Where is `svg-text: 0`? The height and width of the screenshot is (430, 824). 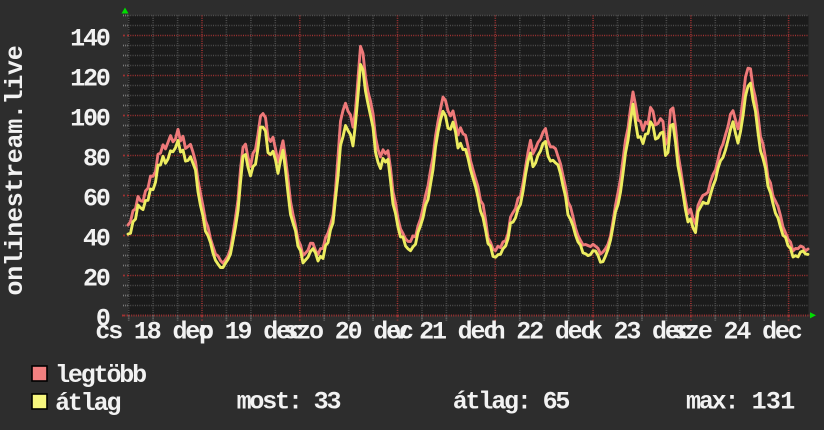 svg-text: 0 is located at coordinates (103, 319).